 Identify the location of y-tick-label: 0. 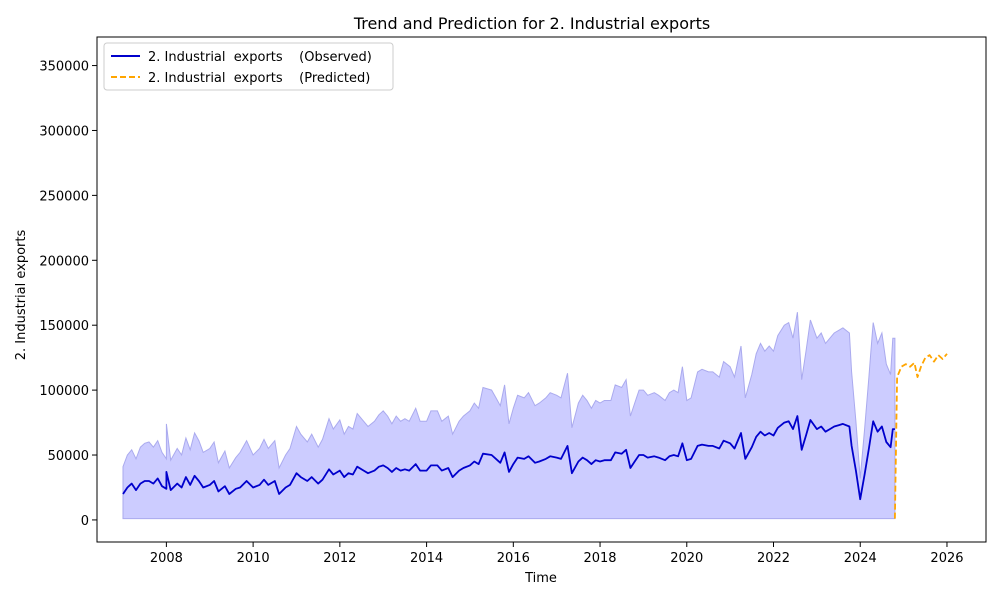
(85, 521).